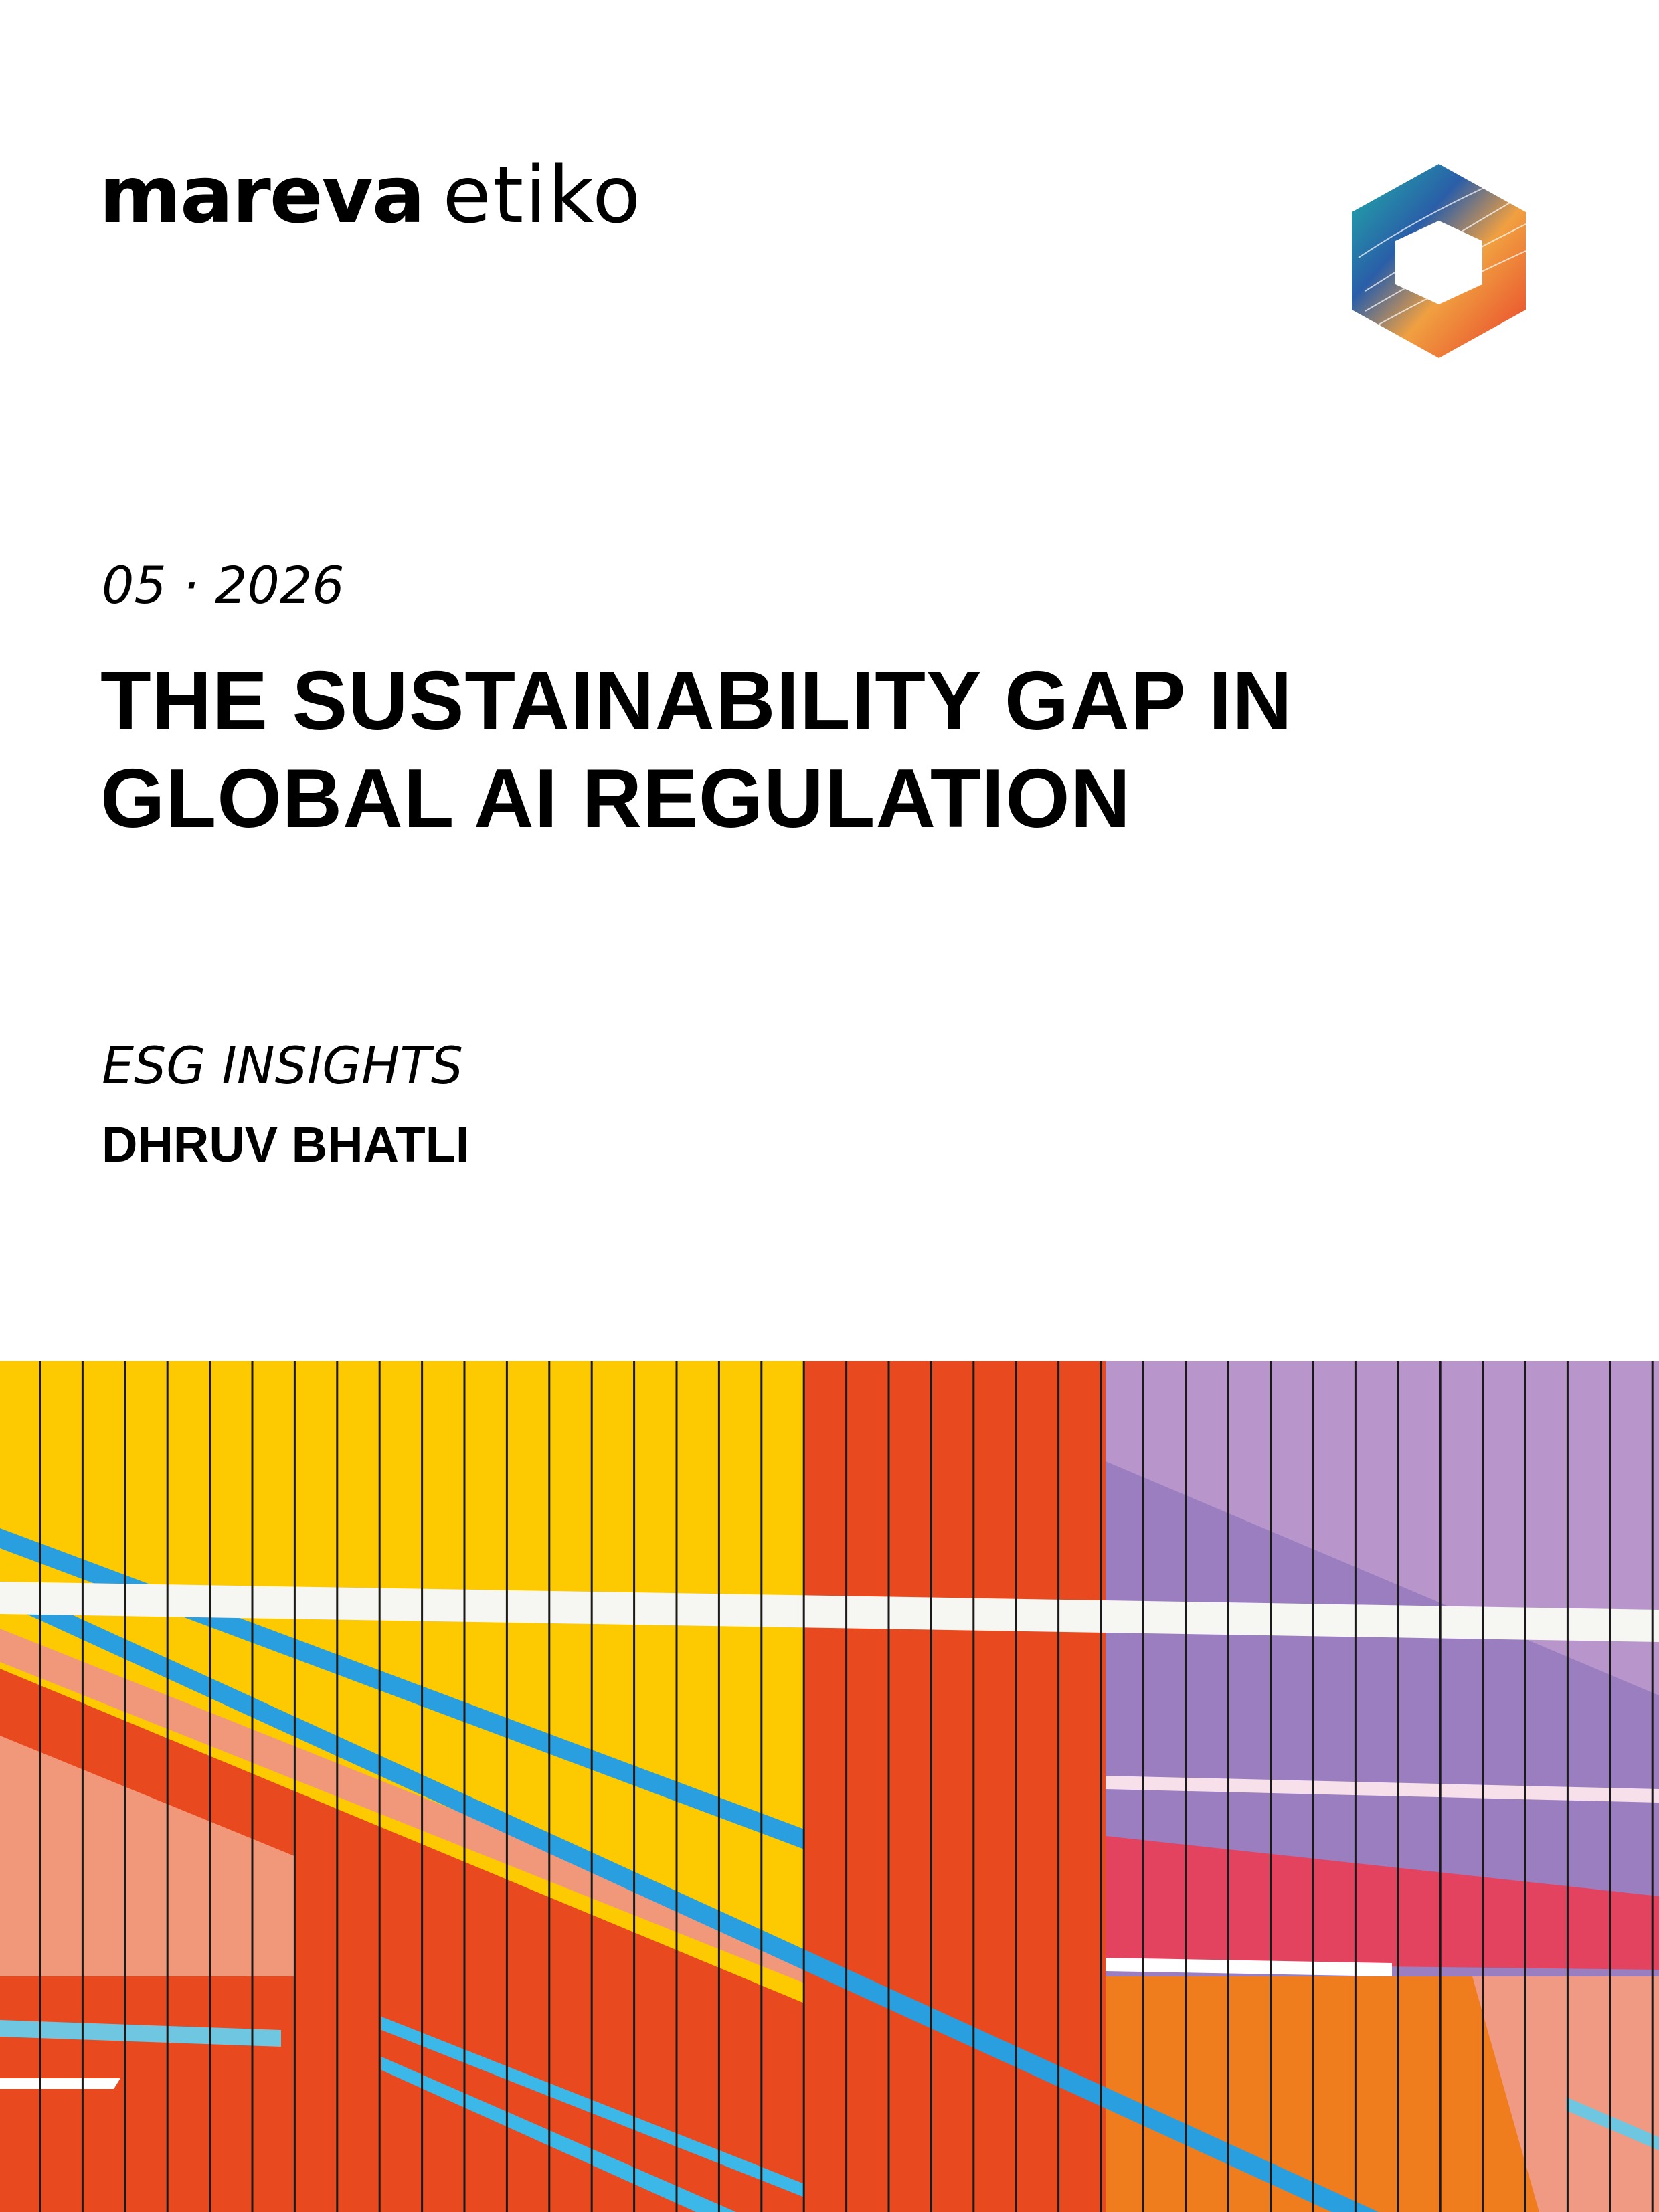  I want to click on brand-light: etiko, so click(542, 195).